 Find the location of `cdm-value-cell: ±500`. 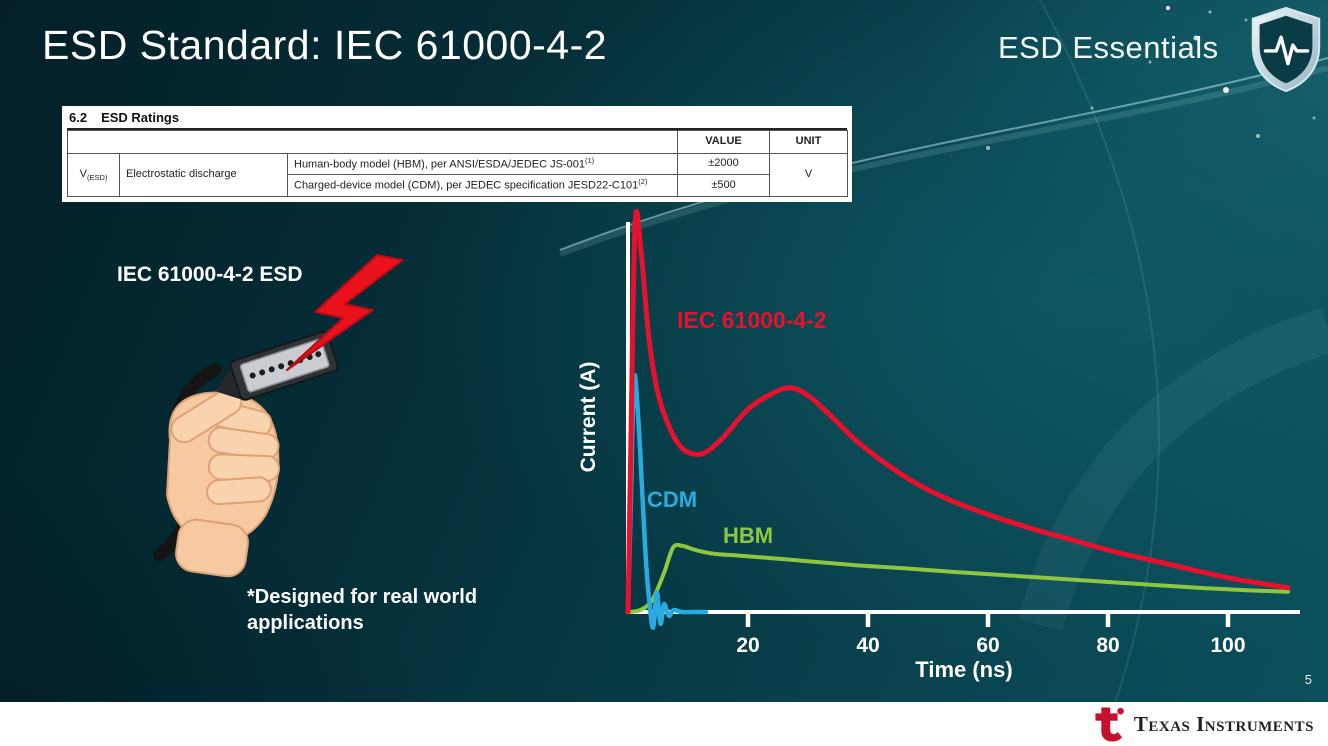

cdm-value-cell: ±500 is located at coordinates (724, 185).